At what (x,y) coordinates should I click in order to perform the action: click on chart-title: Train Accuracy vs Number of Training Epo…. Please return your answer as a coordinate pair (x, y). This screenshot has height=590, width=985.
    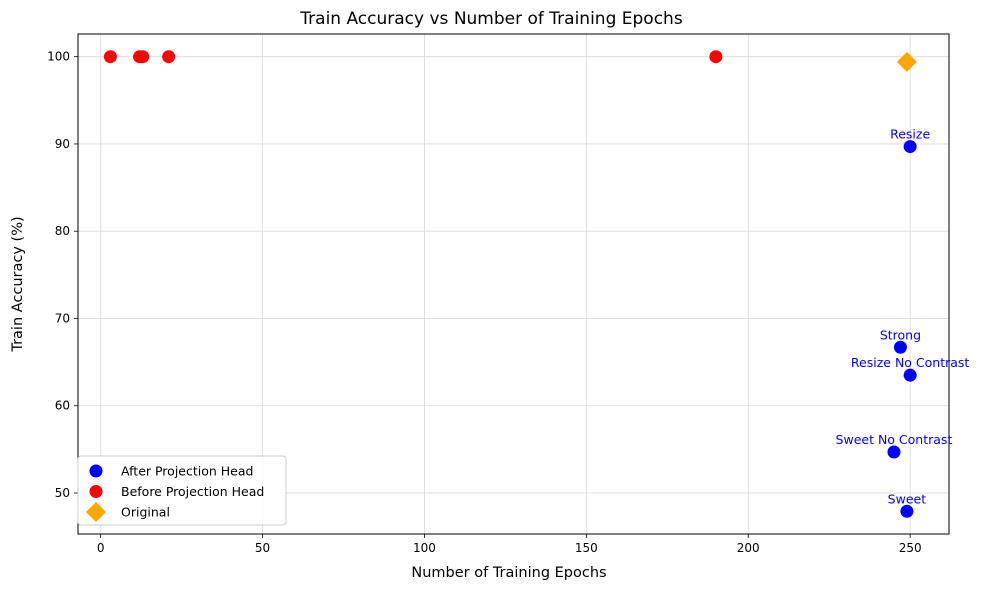
    Looking at the image, I should click on (491, 19).